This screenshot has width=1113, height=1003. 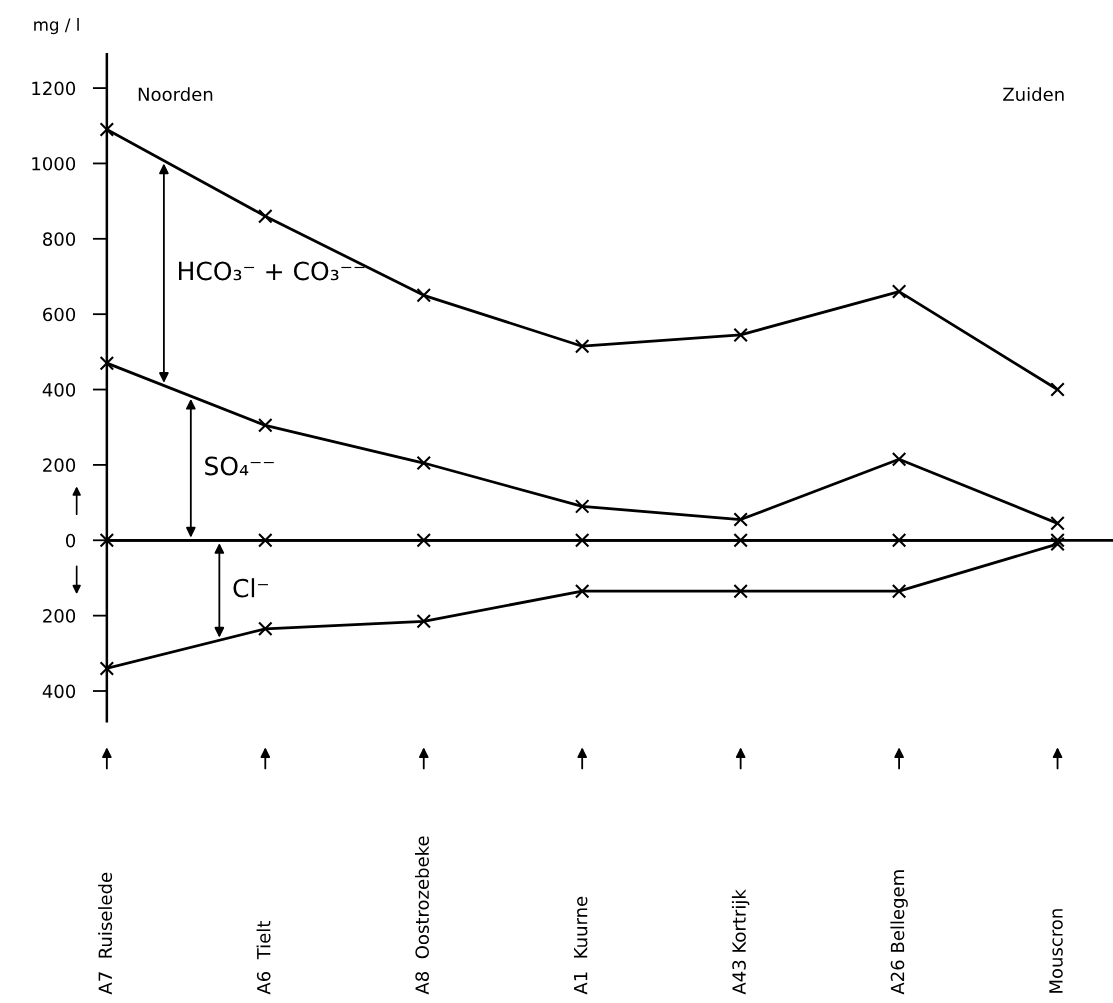 What do you see at coordinates (239, 466) in the screenshot?
I see `annotation: SO₄⁻⁻` at bounding box center [239, 466].